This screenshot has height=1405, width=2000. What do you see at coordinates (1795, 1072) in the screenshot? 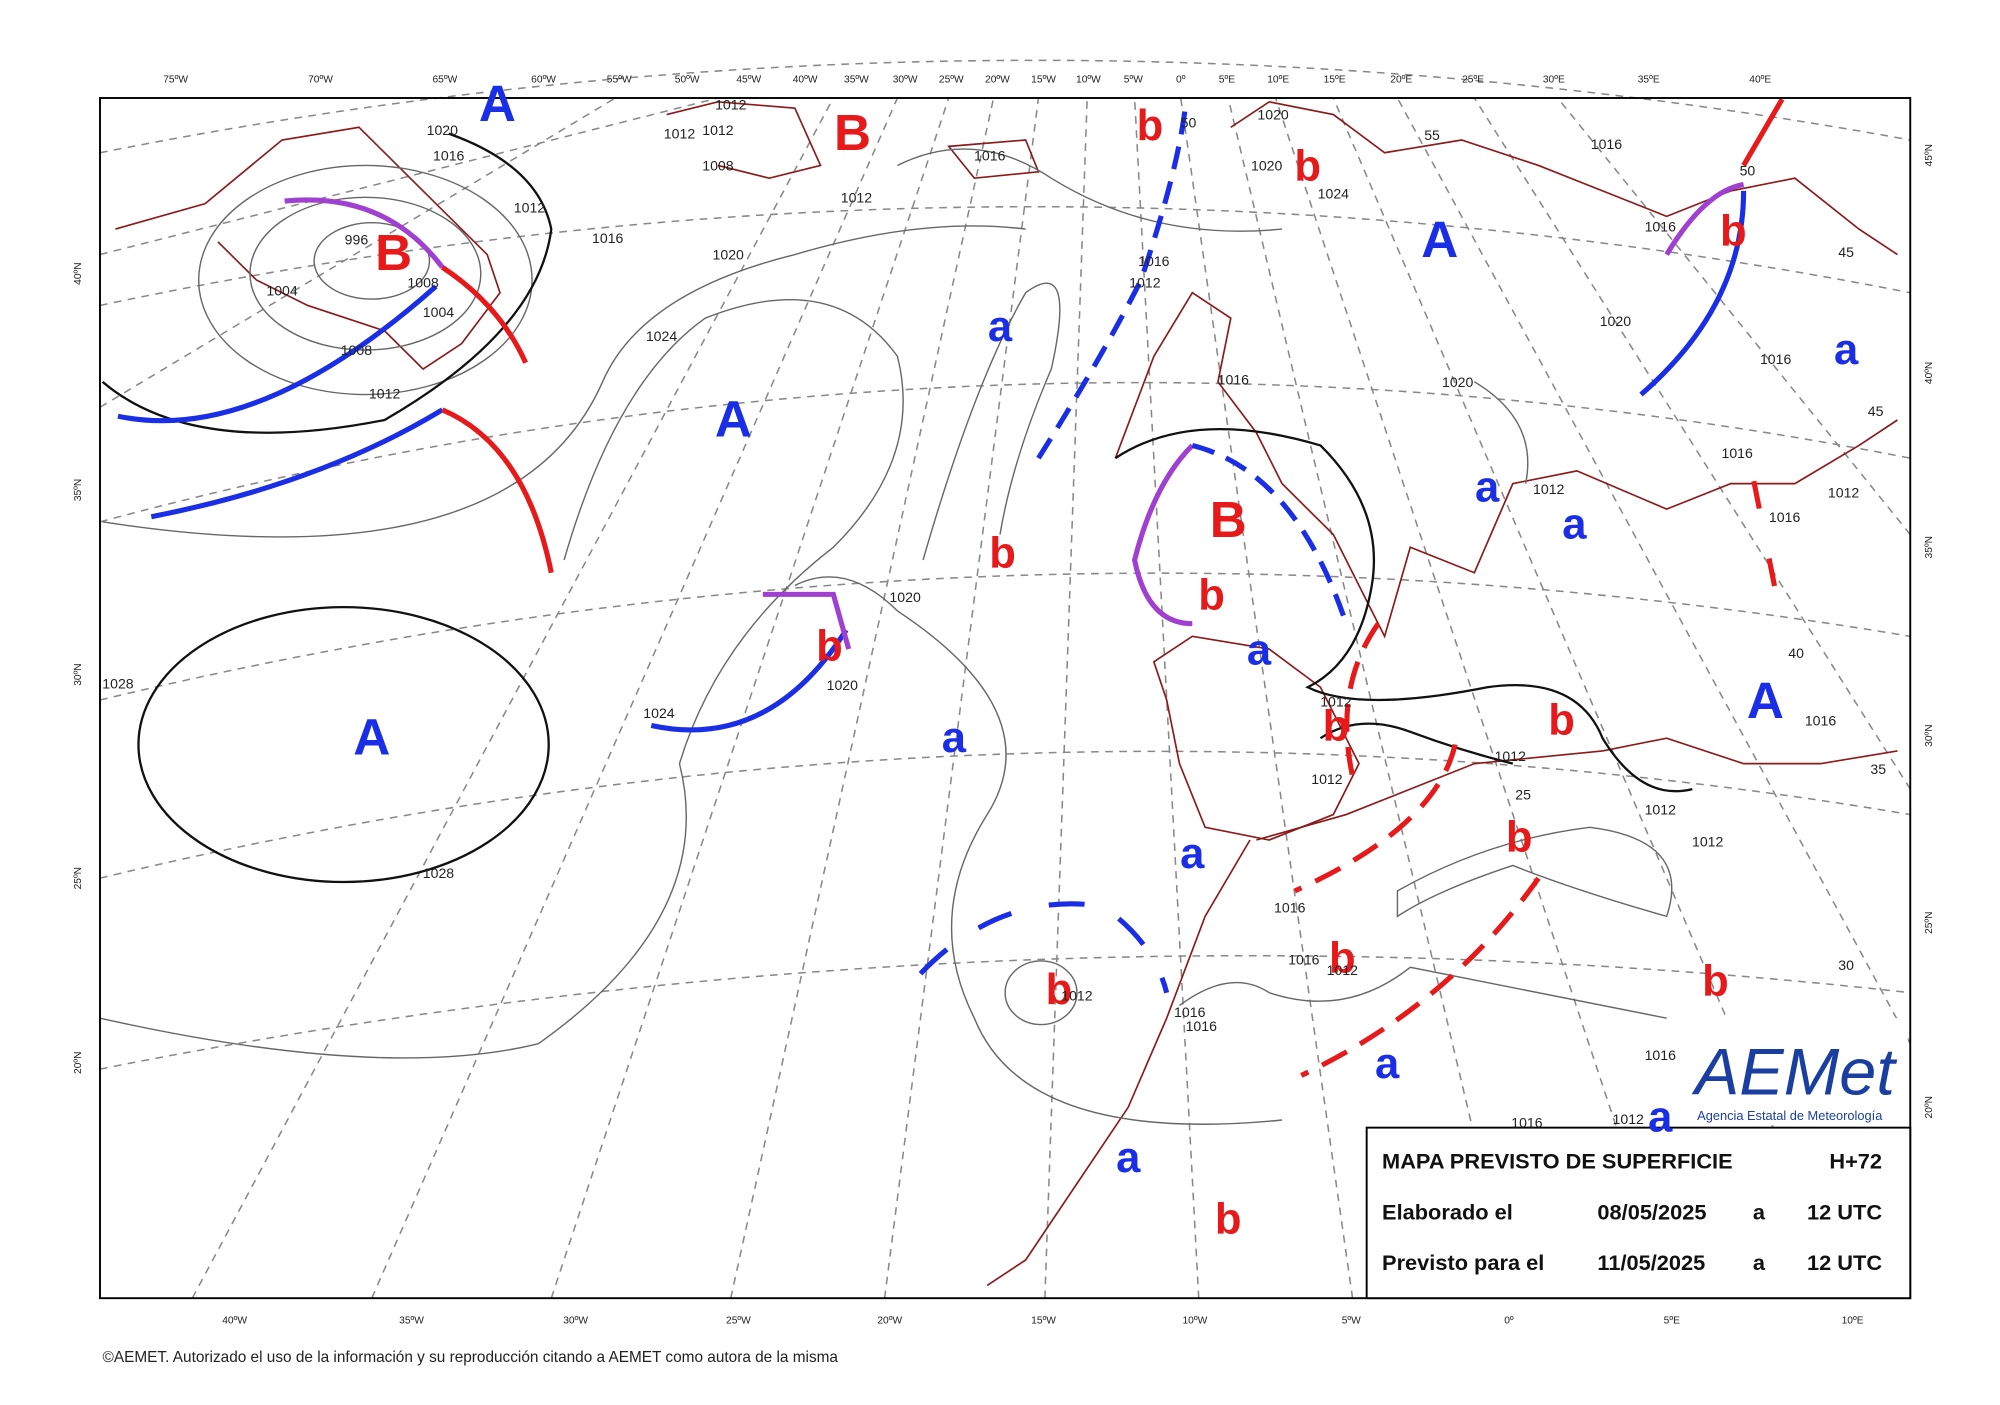
I see `logo-box` at bounding box center [1795, 1072].